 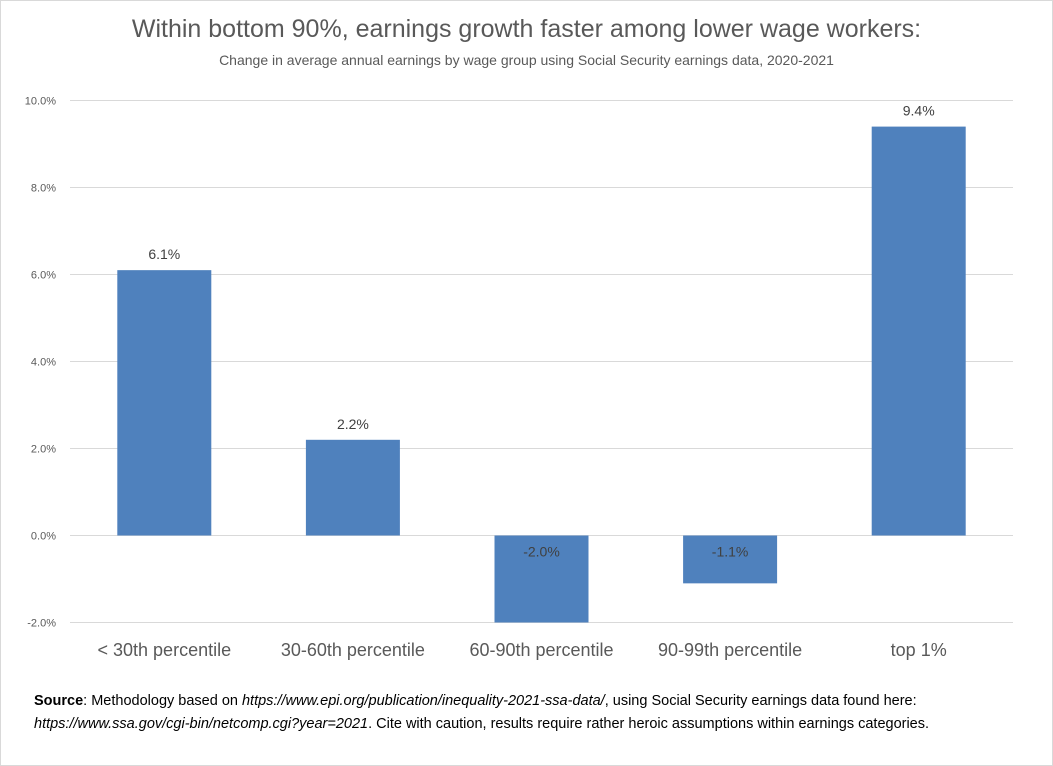 What do you see at coordinates (165, 650) in the screenshot?
I see `x-category-label: < 30th percentile` at bounding box center [165, 650].